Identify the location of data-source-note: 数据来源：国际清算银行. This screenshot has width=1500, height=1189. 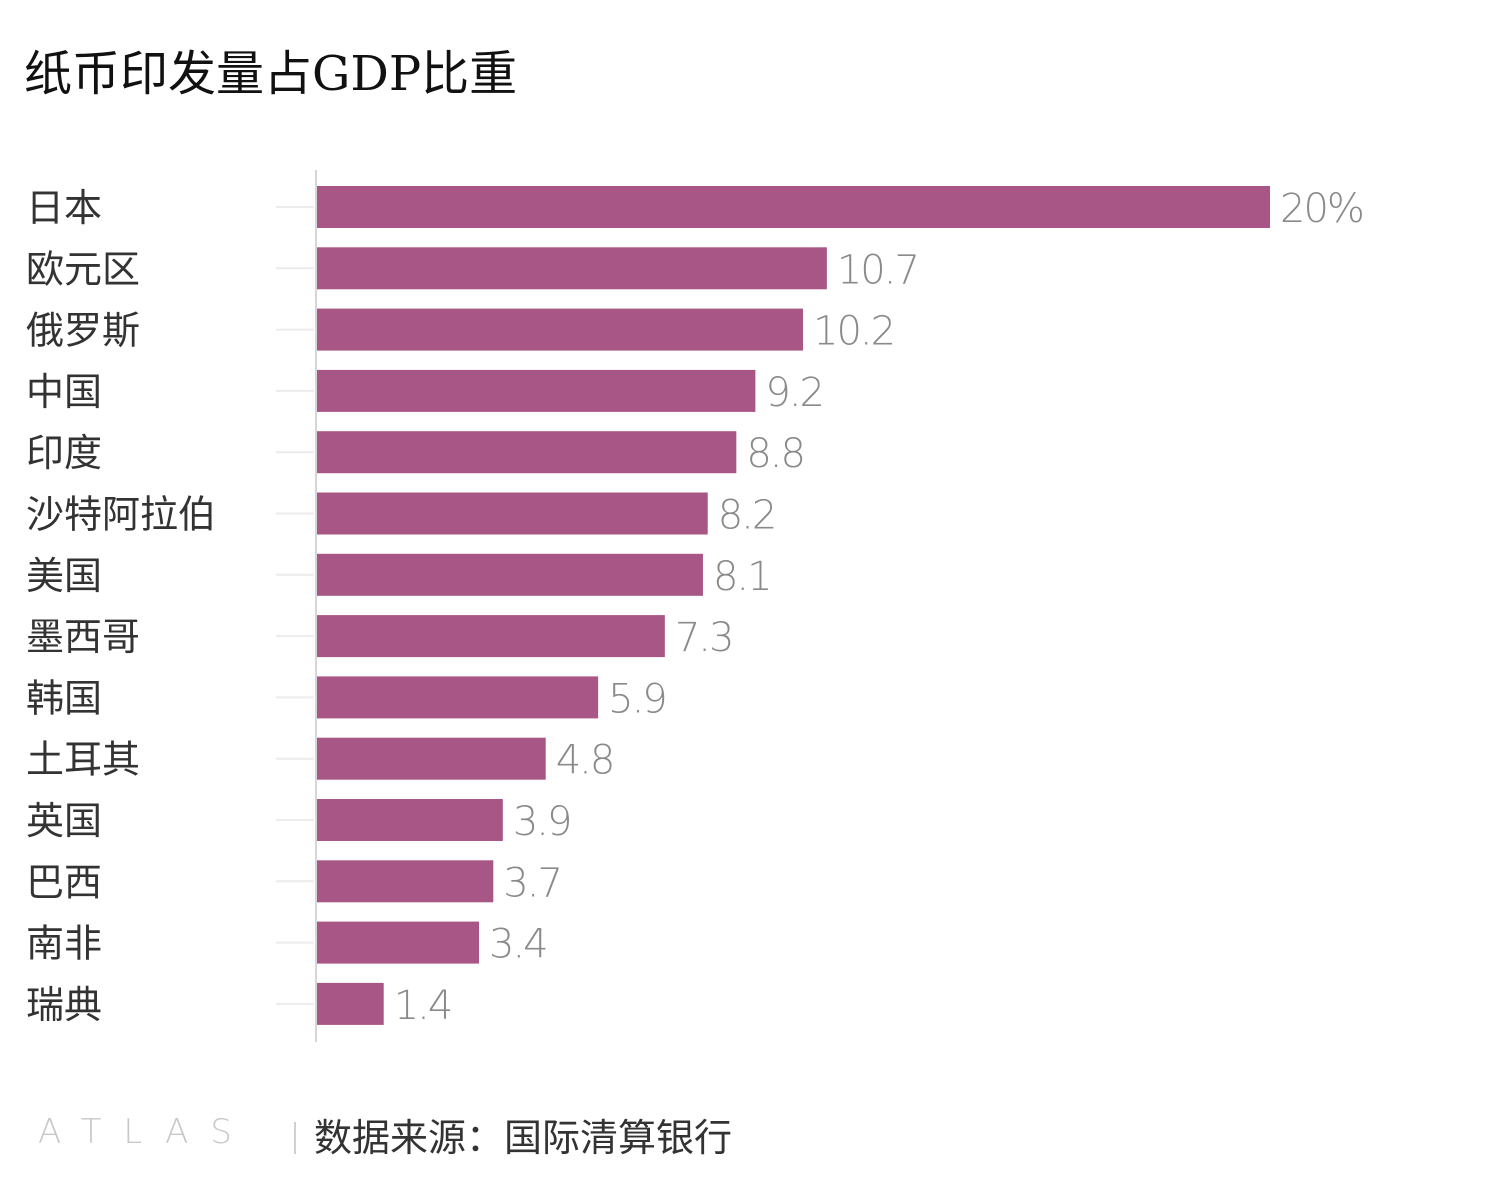
(523, 1138).